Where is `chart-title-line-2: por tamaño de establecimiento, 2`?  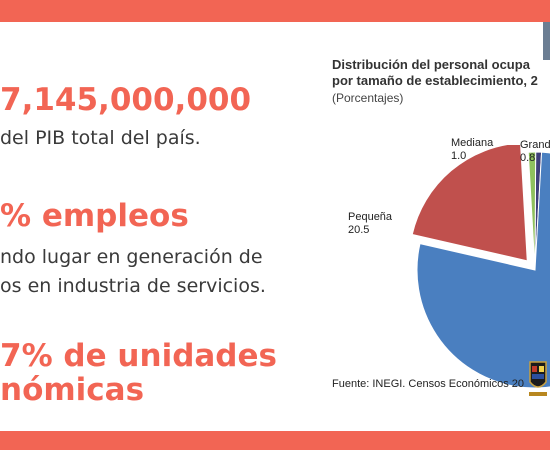
chart-title-line-2: por tamaño de establecimiento, 2 is located at coordinates (435, 80).